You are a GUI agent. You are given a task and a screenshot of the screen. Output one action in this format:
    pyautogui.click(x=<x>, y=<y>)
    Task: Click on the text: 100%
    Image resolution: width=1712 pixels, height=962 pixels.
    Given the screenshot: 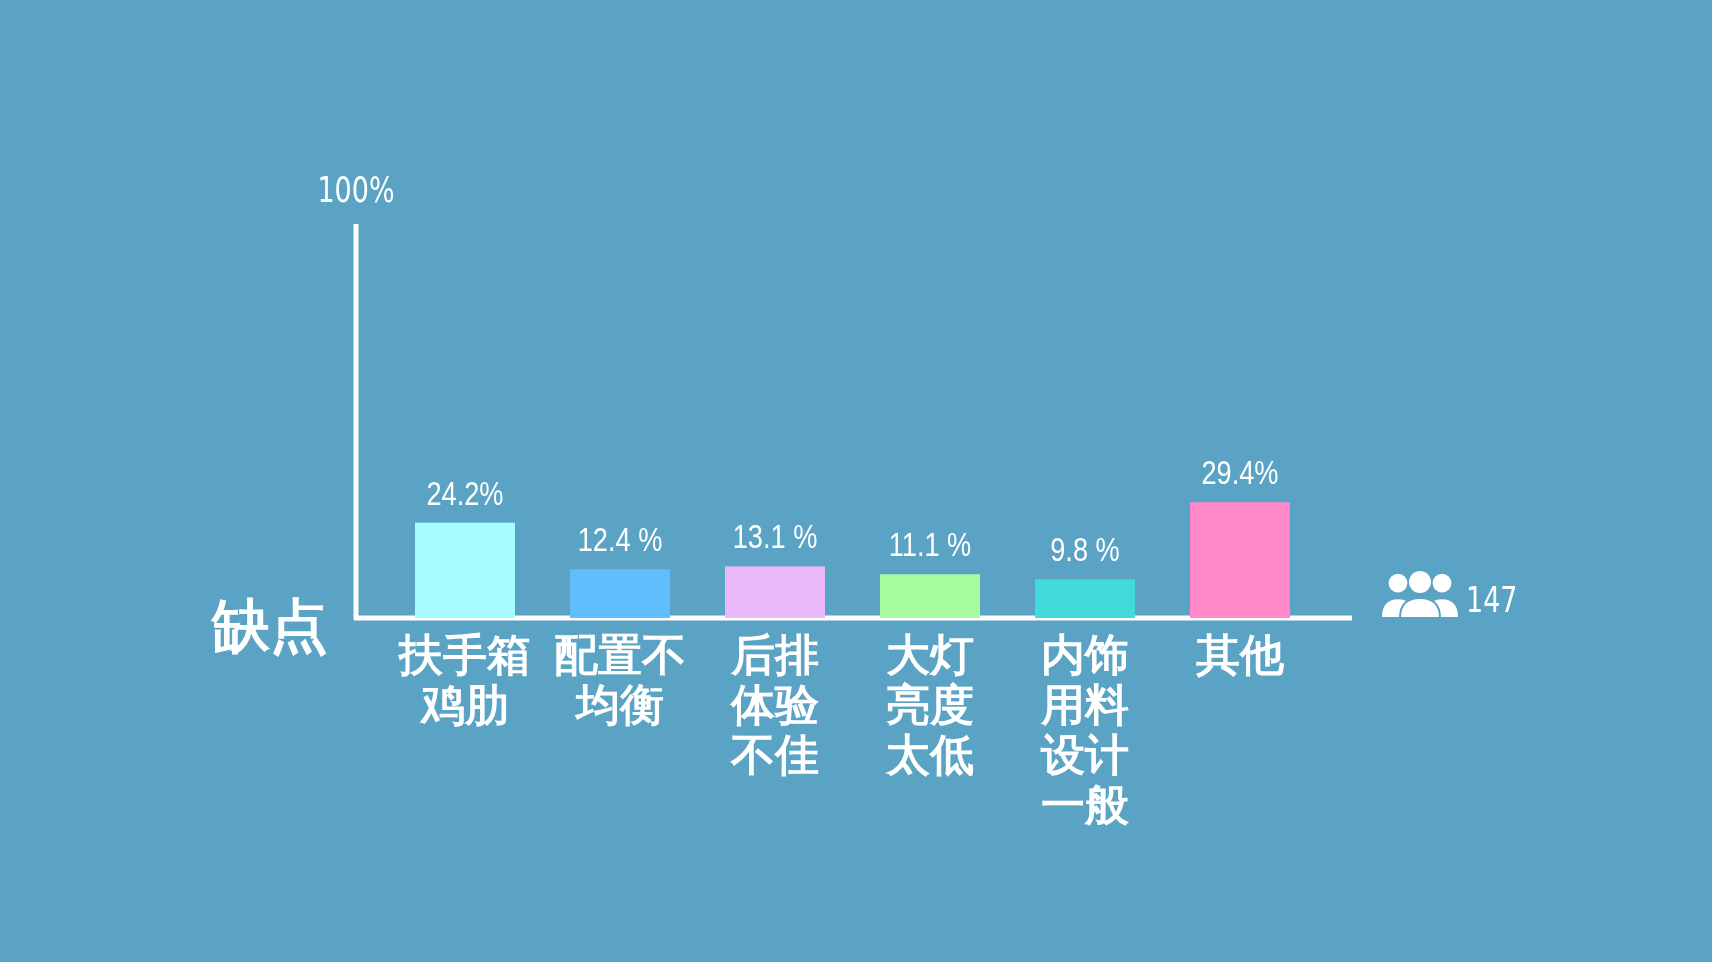 What is the action you would take?
    pyautogui.click(x=356, y=190)
    